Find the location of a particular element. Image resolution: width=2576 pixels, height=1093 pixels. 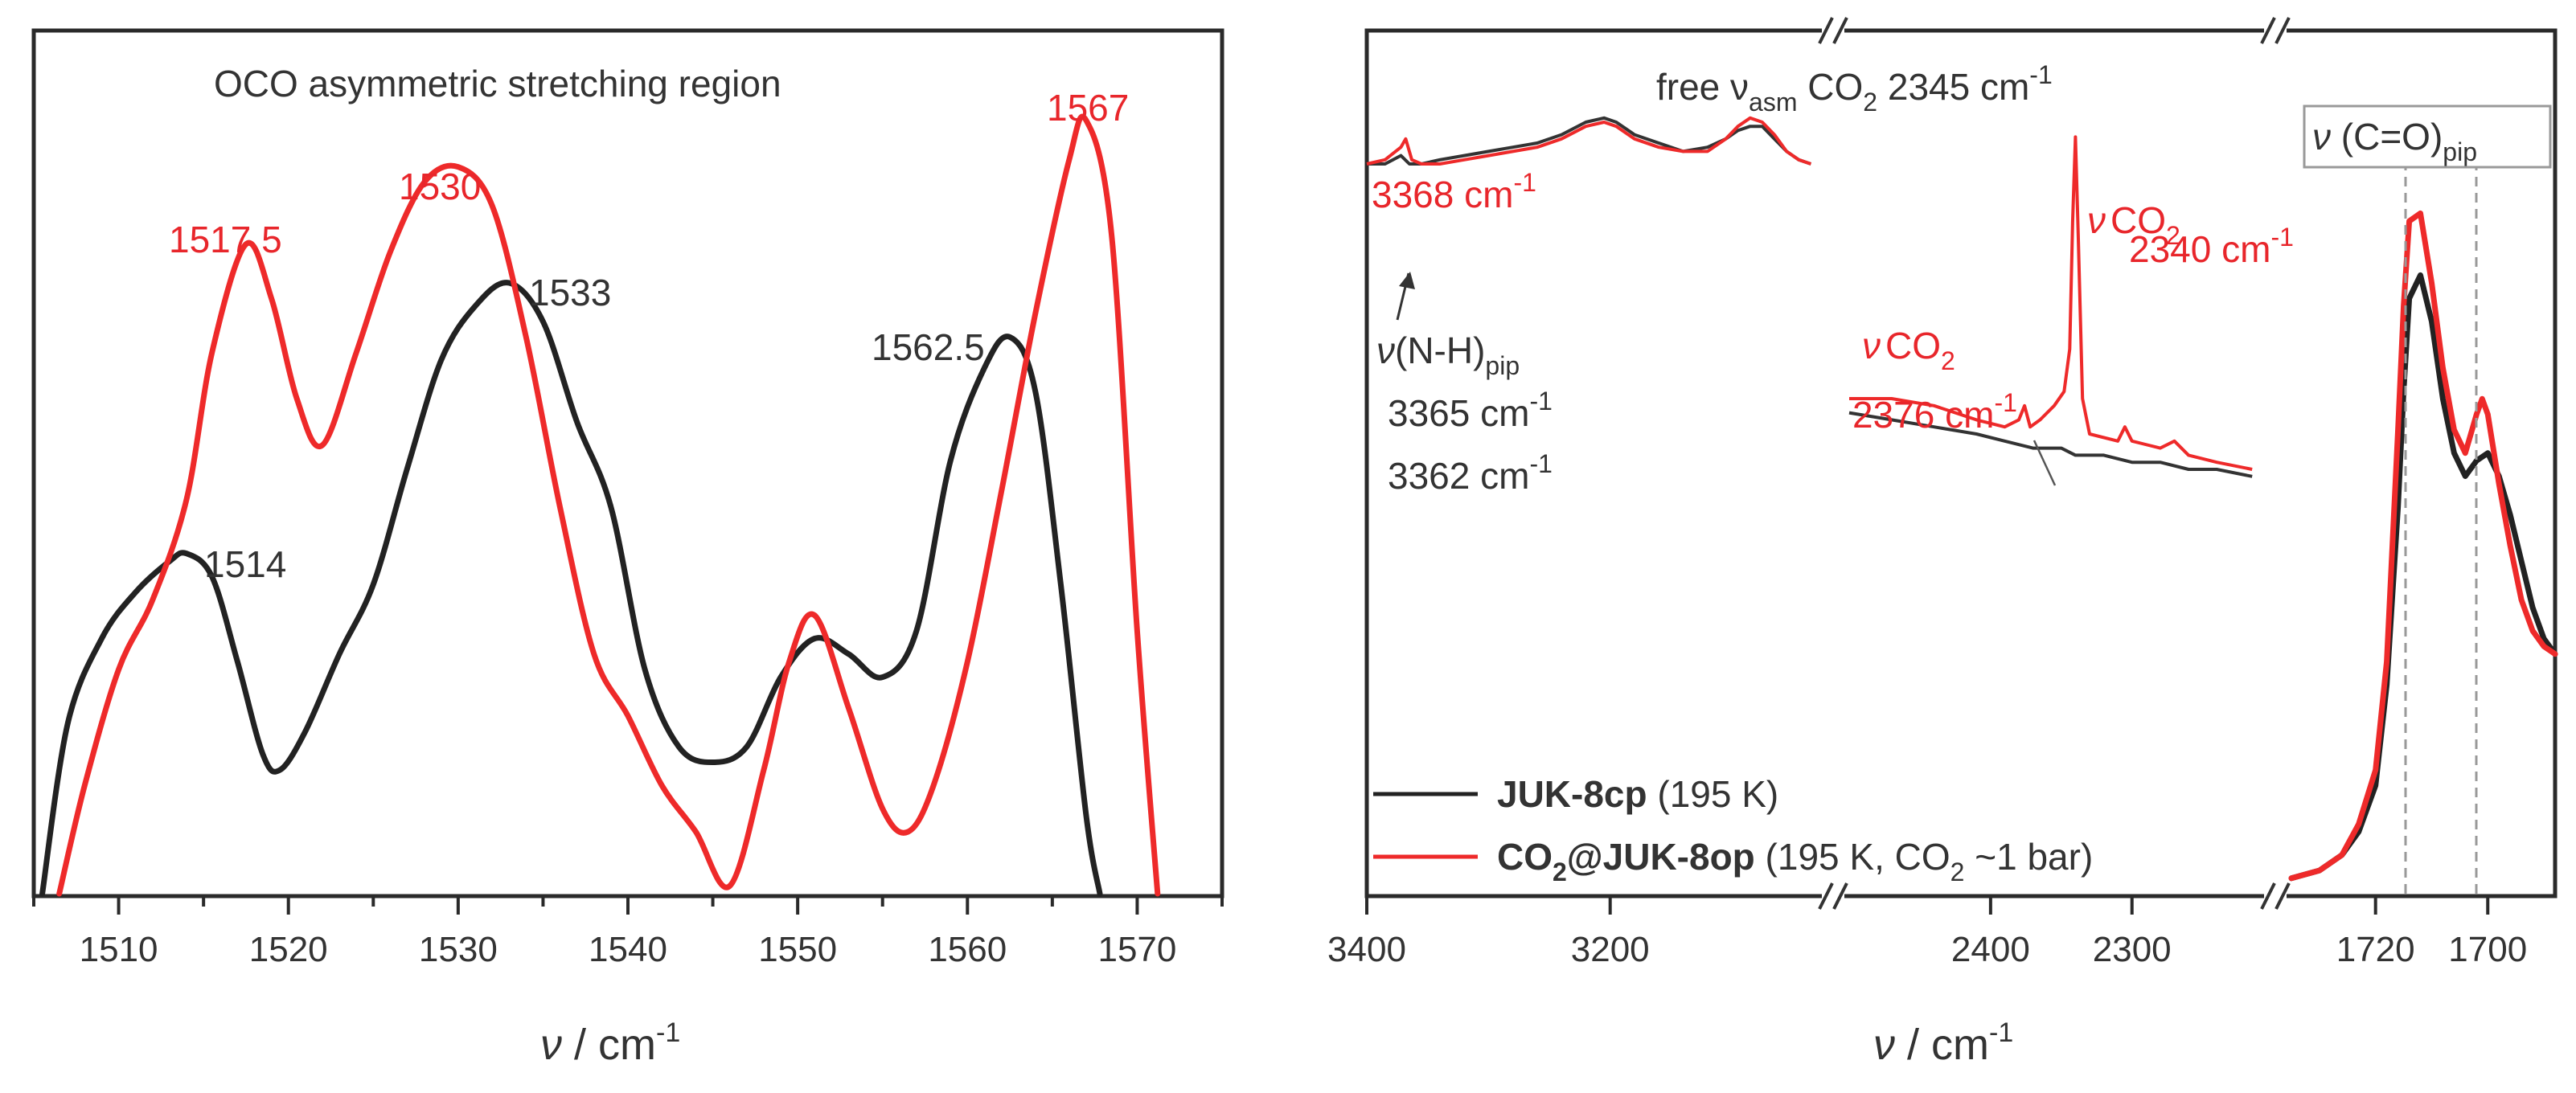

nh-black-value-2: 3362 cm-1 is located at coordinates (1470, 473).